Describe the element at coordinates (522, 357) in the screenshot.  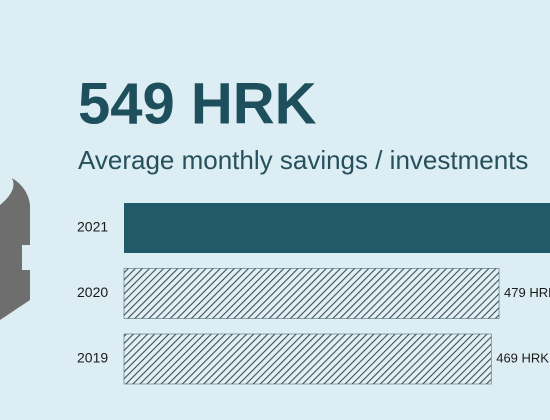
I see `value-label: 469 HRK` at that location.